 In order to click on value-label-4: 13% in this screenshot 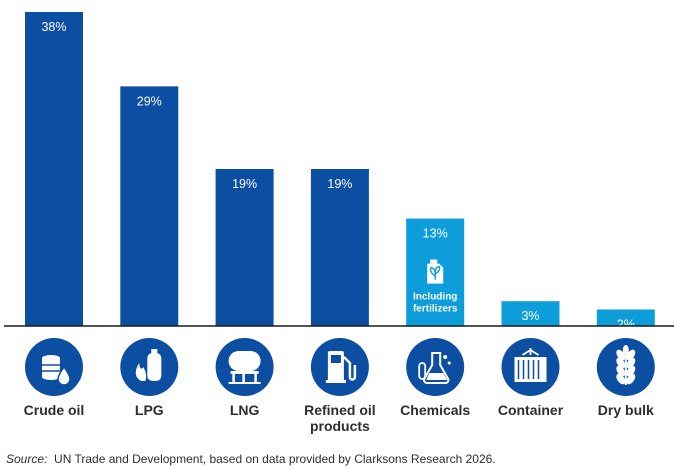, I will do `click(435, 234)`.